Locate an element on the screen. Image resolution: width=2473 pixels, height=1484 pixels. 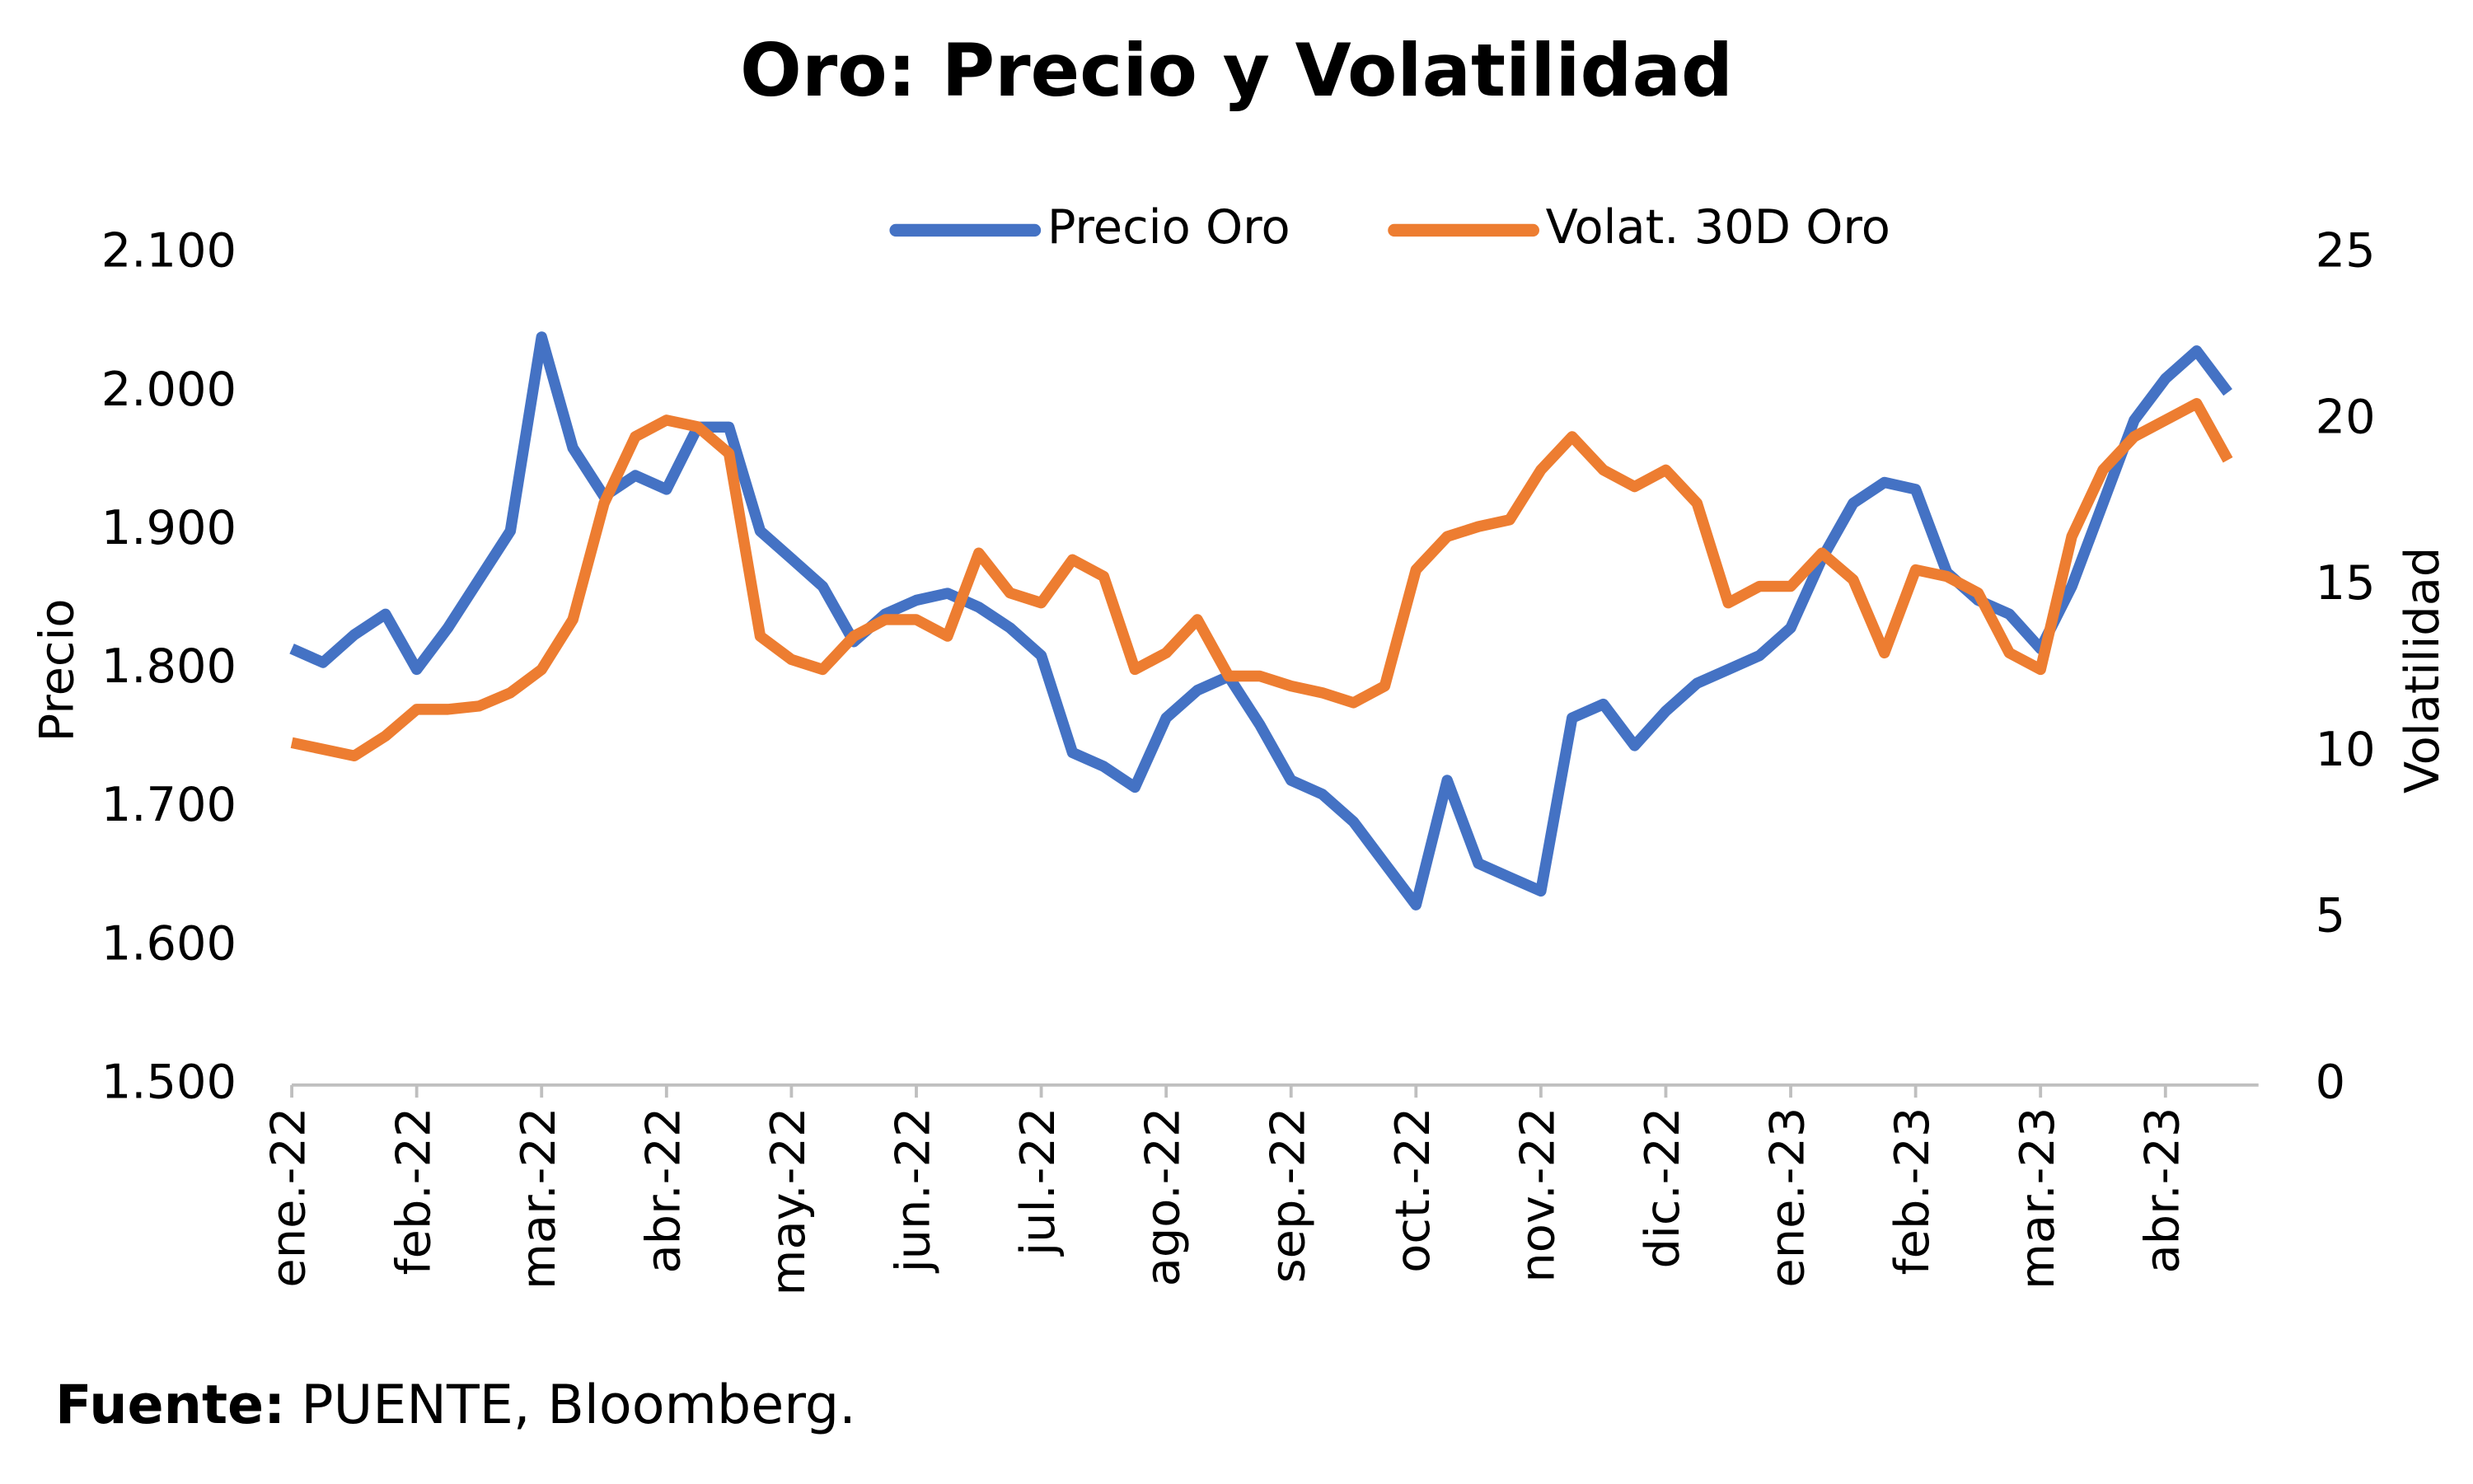
y-tick-label: 2.100 is located at coordinates (169, 251).